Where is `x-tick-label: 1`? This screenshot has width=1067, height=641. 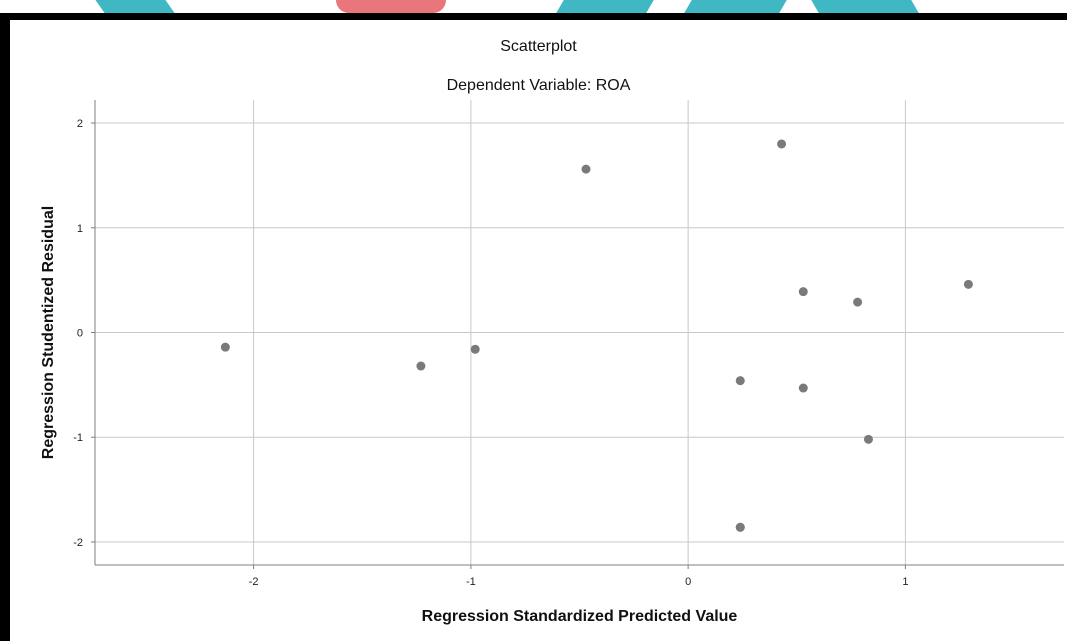
x-tick-label: 1 is located at coordinates (905, 582).